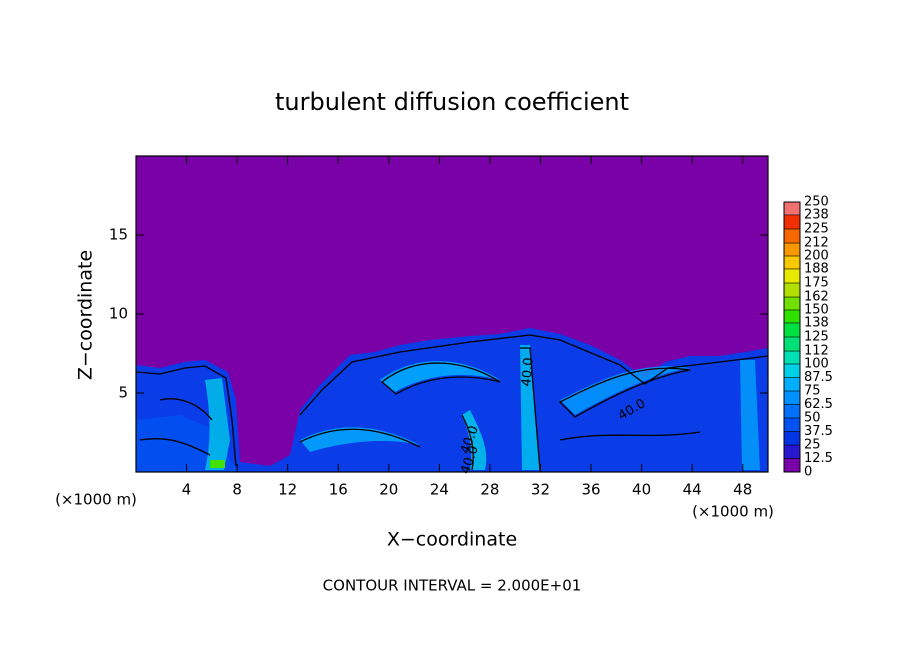  Describe the element at coordinates (818, 431) in the screenshot. I see `colorbar-label: 37.5` at that location.